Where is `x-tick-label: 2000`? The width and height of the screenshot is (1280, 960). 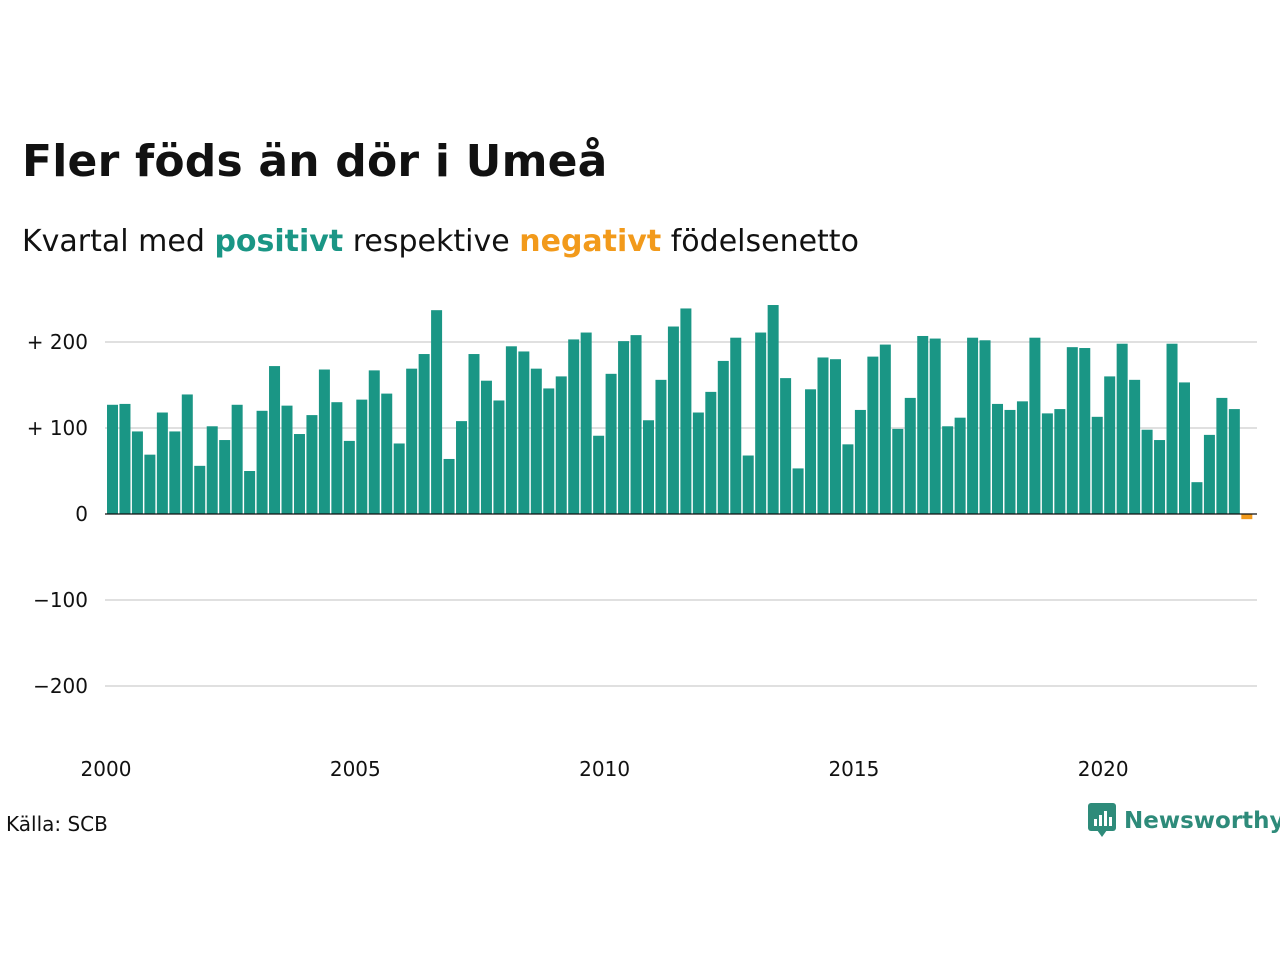
x-tick-label: 2000 is located at coordinates (106, 769).